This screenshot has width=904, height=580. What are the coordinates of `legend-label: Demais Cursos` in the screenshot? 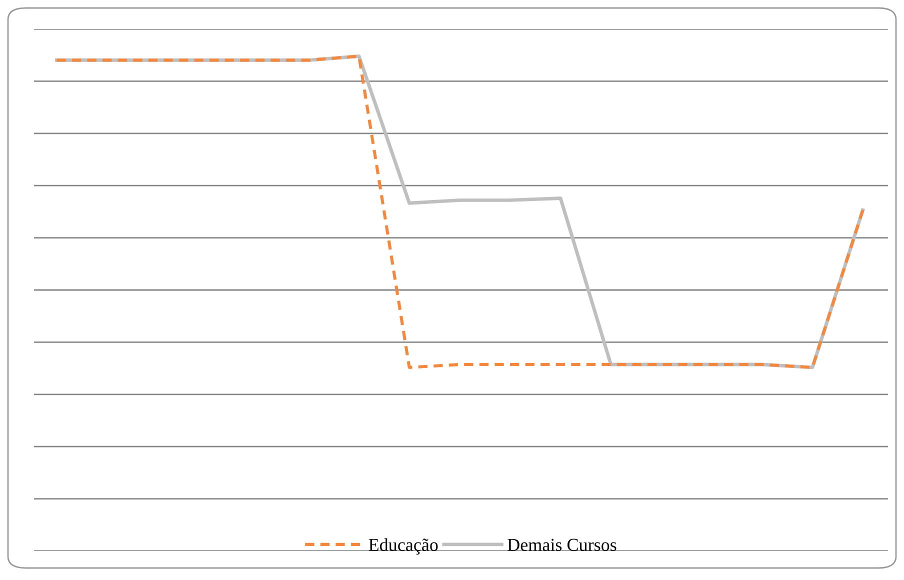 It's located at (562, 544).